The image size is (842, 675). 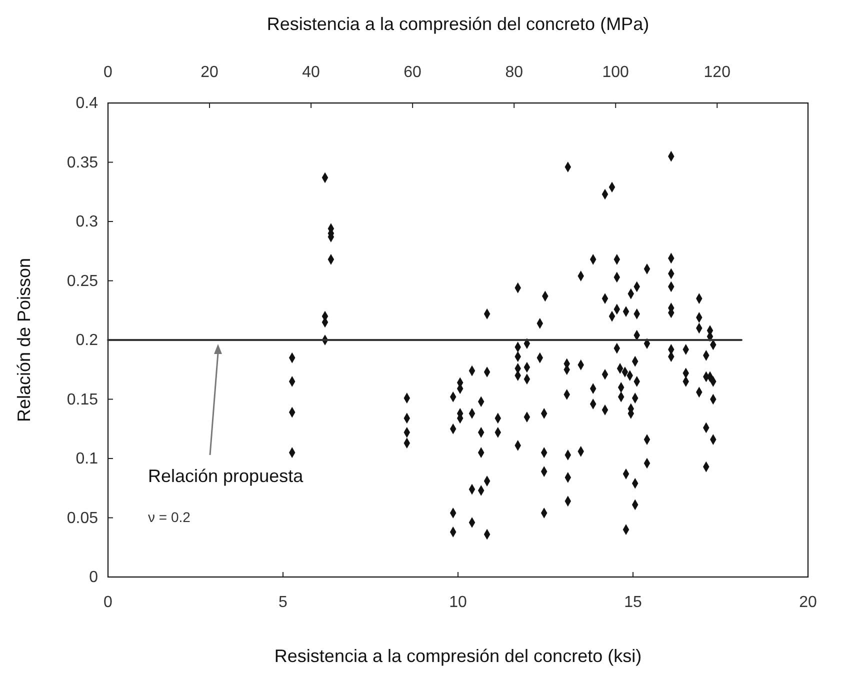 What do you see at coordinates (311, 72) in the screenshot?
I see `x2-tick-label: 40` at bounding box center [311, 72].